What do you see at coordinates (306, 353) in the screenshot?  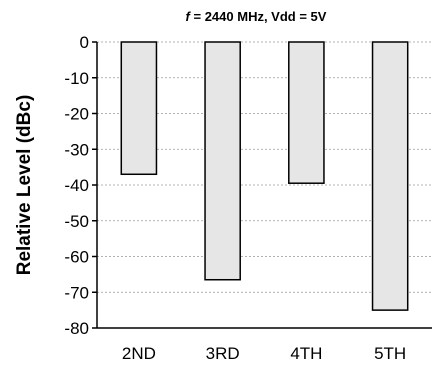 I see `x-category-label: 4TH` at bounding box center [306, 353].